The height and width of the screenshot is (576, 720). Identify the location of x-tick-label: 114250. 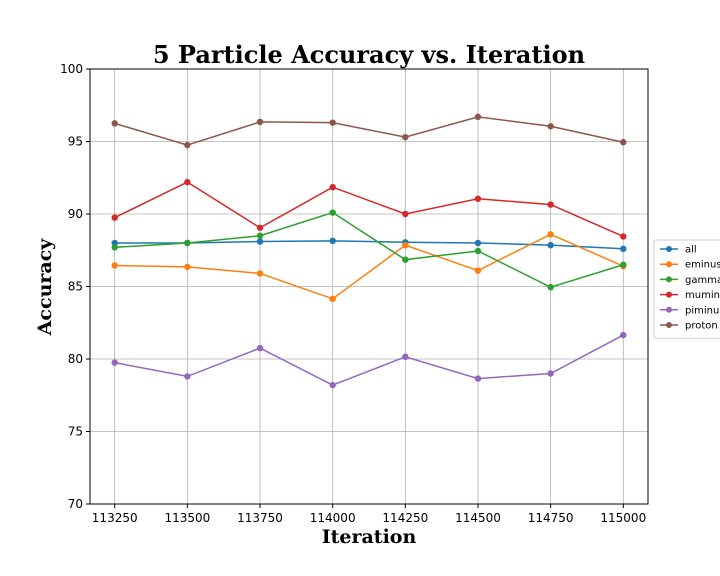
(405, 518).